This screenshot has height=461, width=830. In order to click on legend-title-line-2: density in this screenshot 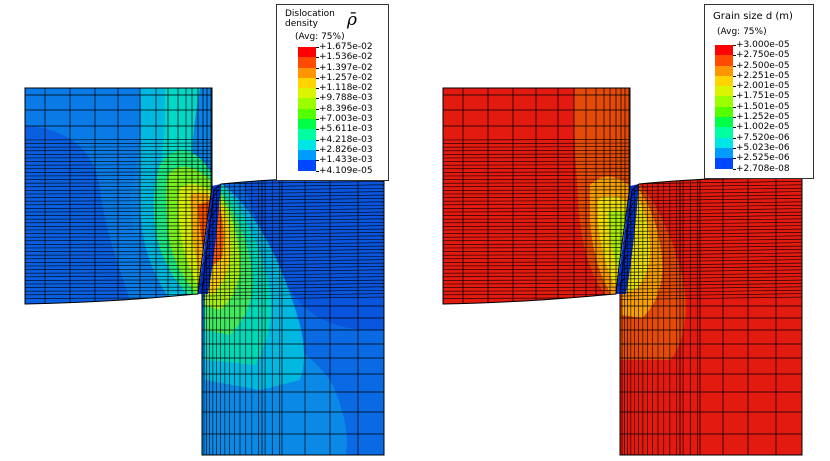, I will do `click(301, 24)`.